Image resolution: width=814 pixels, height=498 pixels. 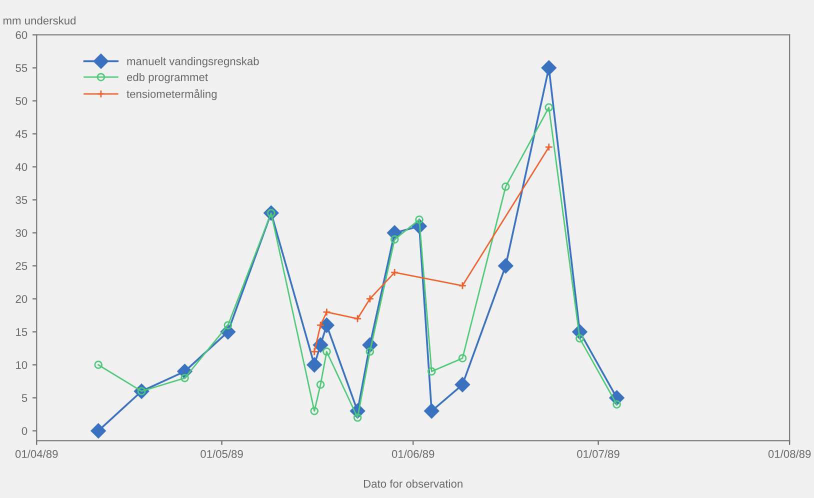 I want to click on legend-label: tensiometermåling, so click(x=171, y=94).